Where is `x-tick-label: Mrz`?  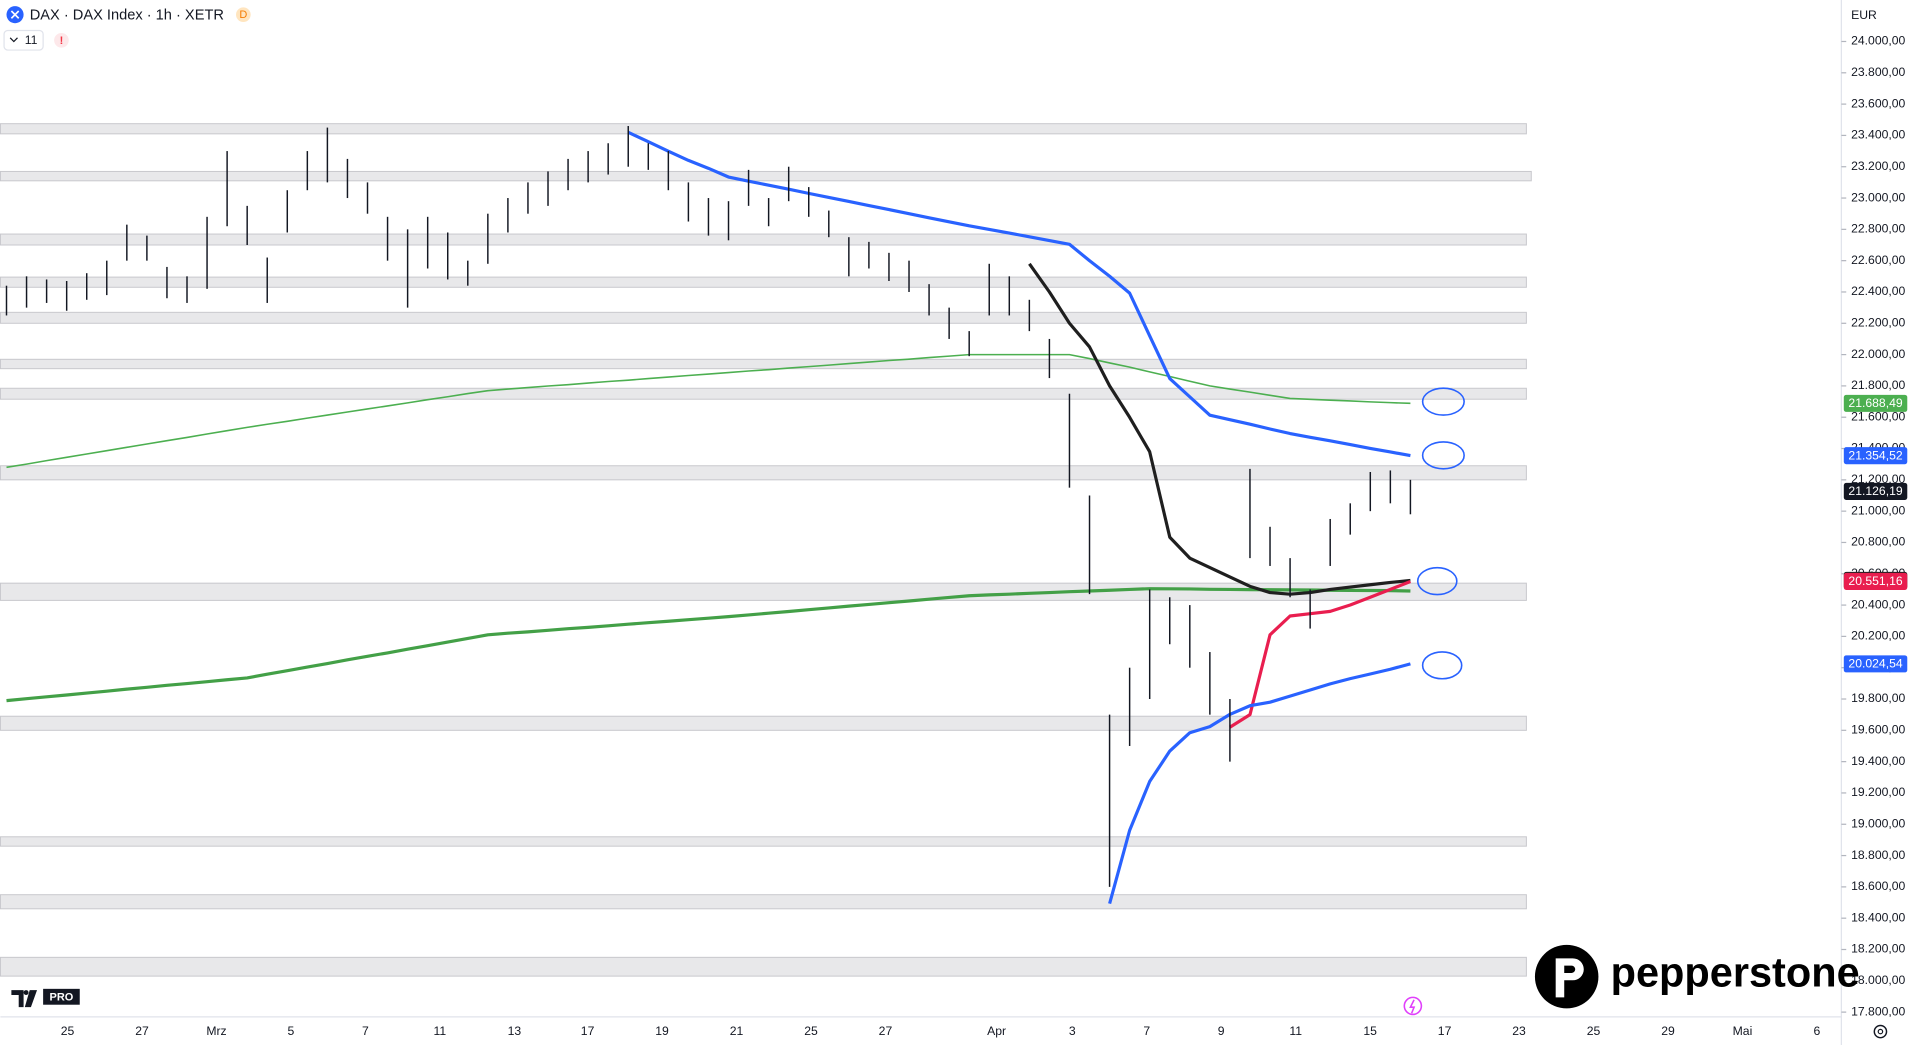 x-tick-label: Mrz is located at coordinates (216, 1031).